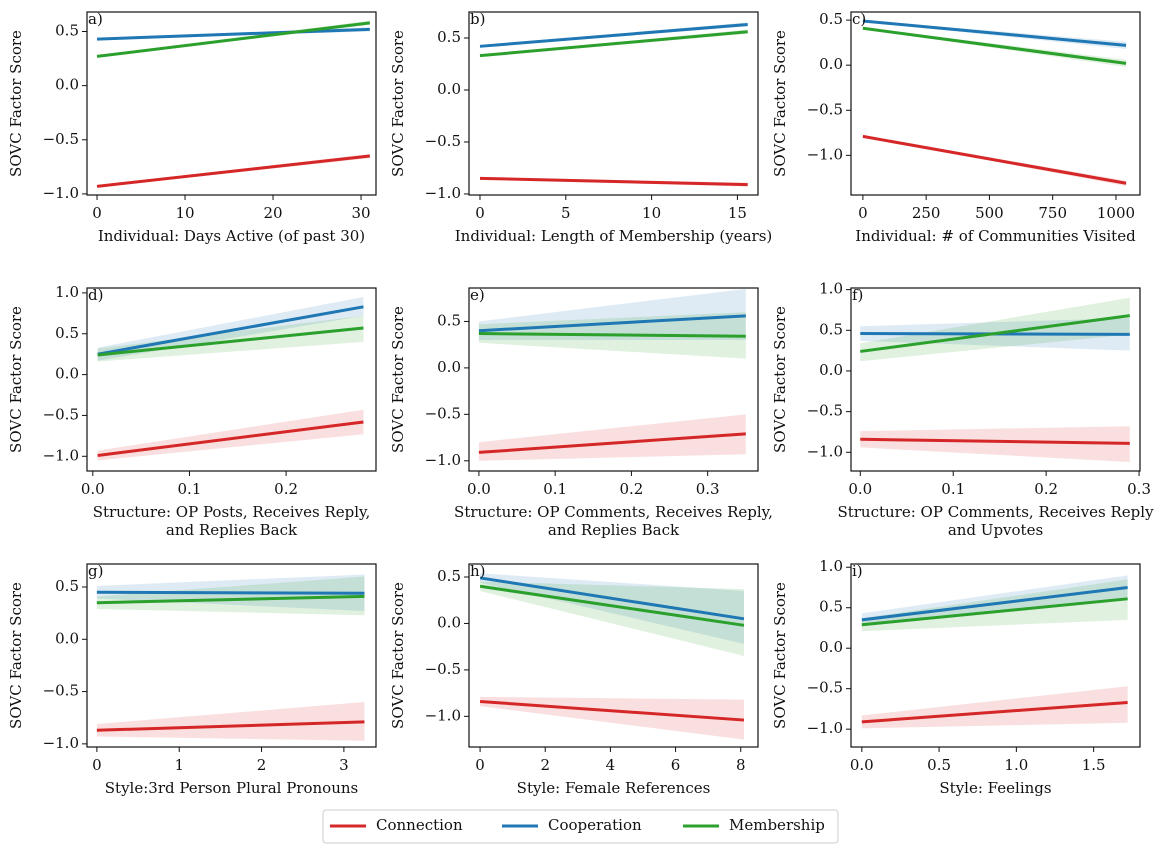 This screenshot has height=854, width=1163. Describe the element at coordinates (995, 788) in the screenshot. I see `x-axis-label: Style: Feelings` at that location.